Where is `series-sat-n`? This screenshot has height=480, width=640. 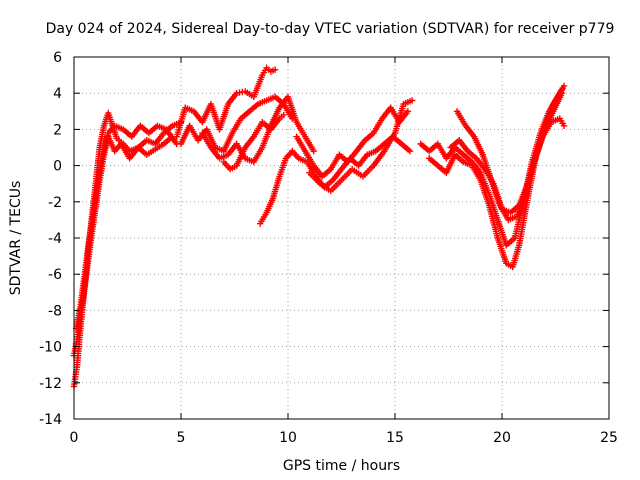 series-sat-n is located at coordinates (510, 166).